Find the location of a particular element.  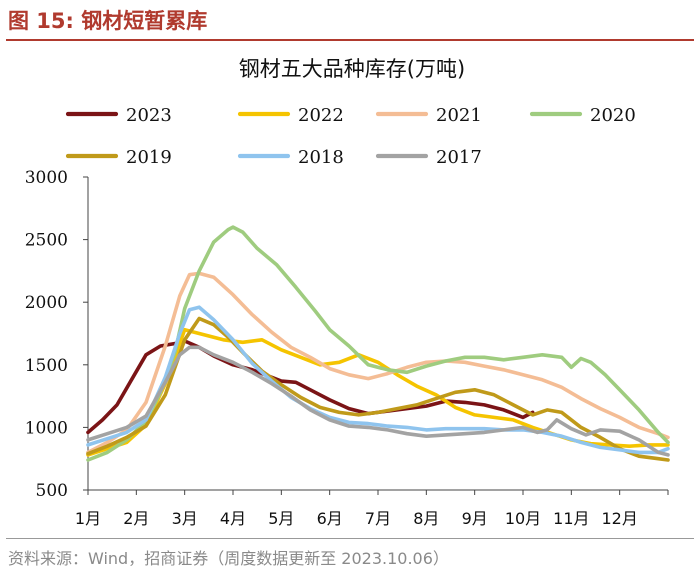

x-tick-label: 11月 is located at coordinates (571, 518).